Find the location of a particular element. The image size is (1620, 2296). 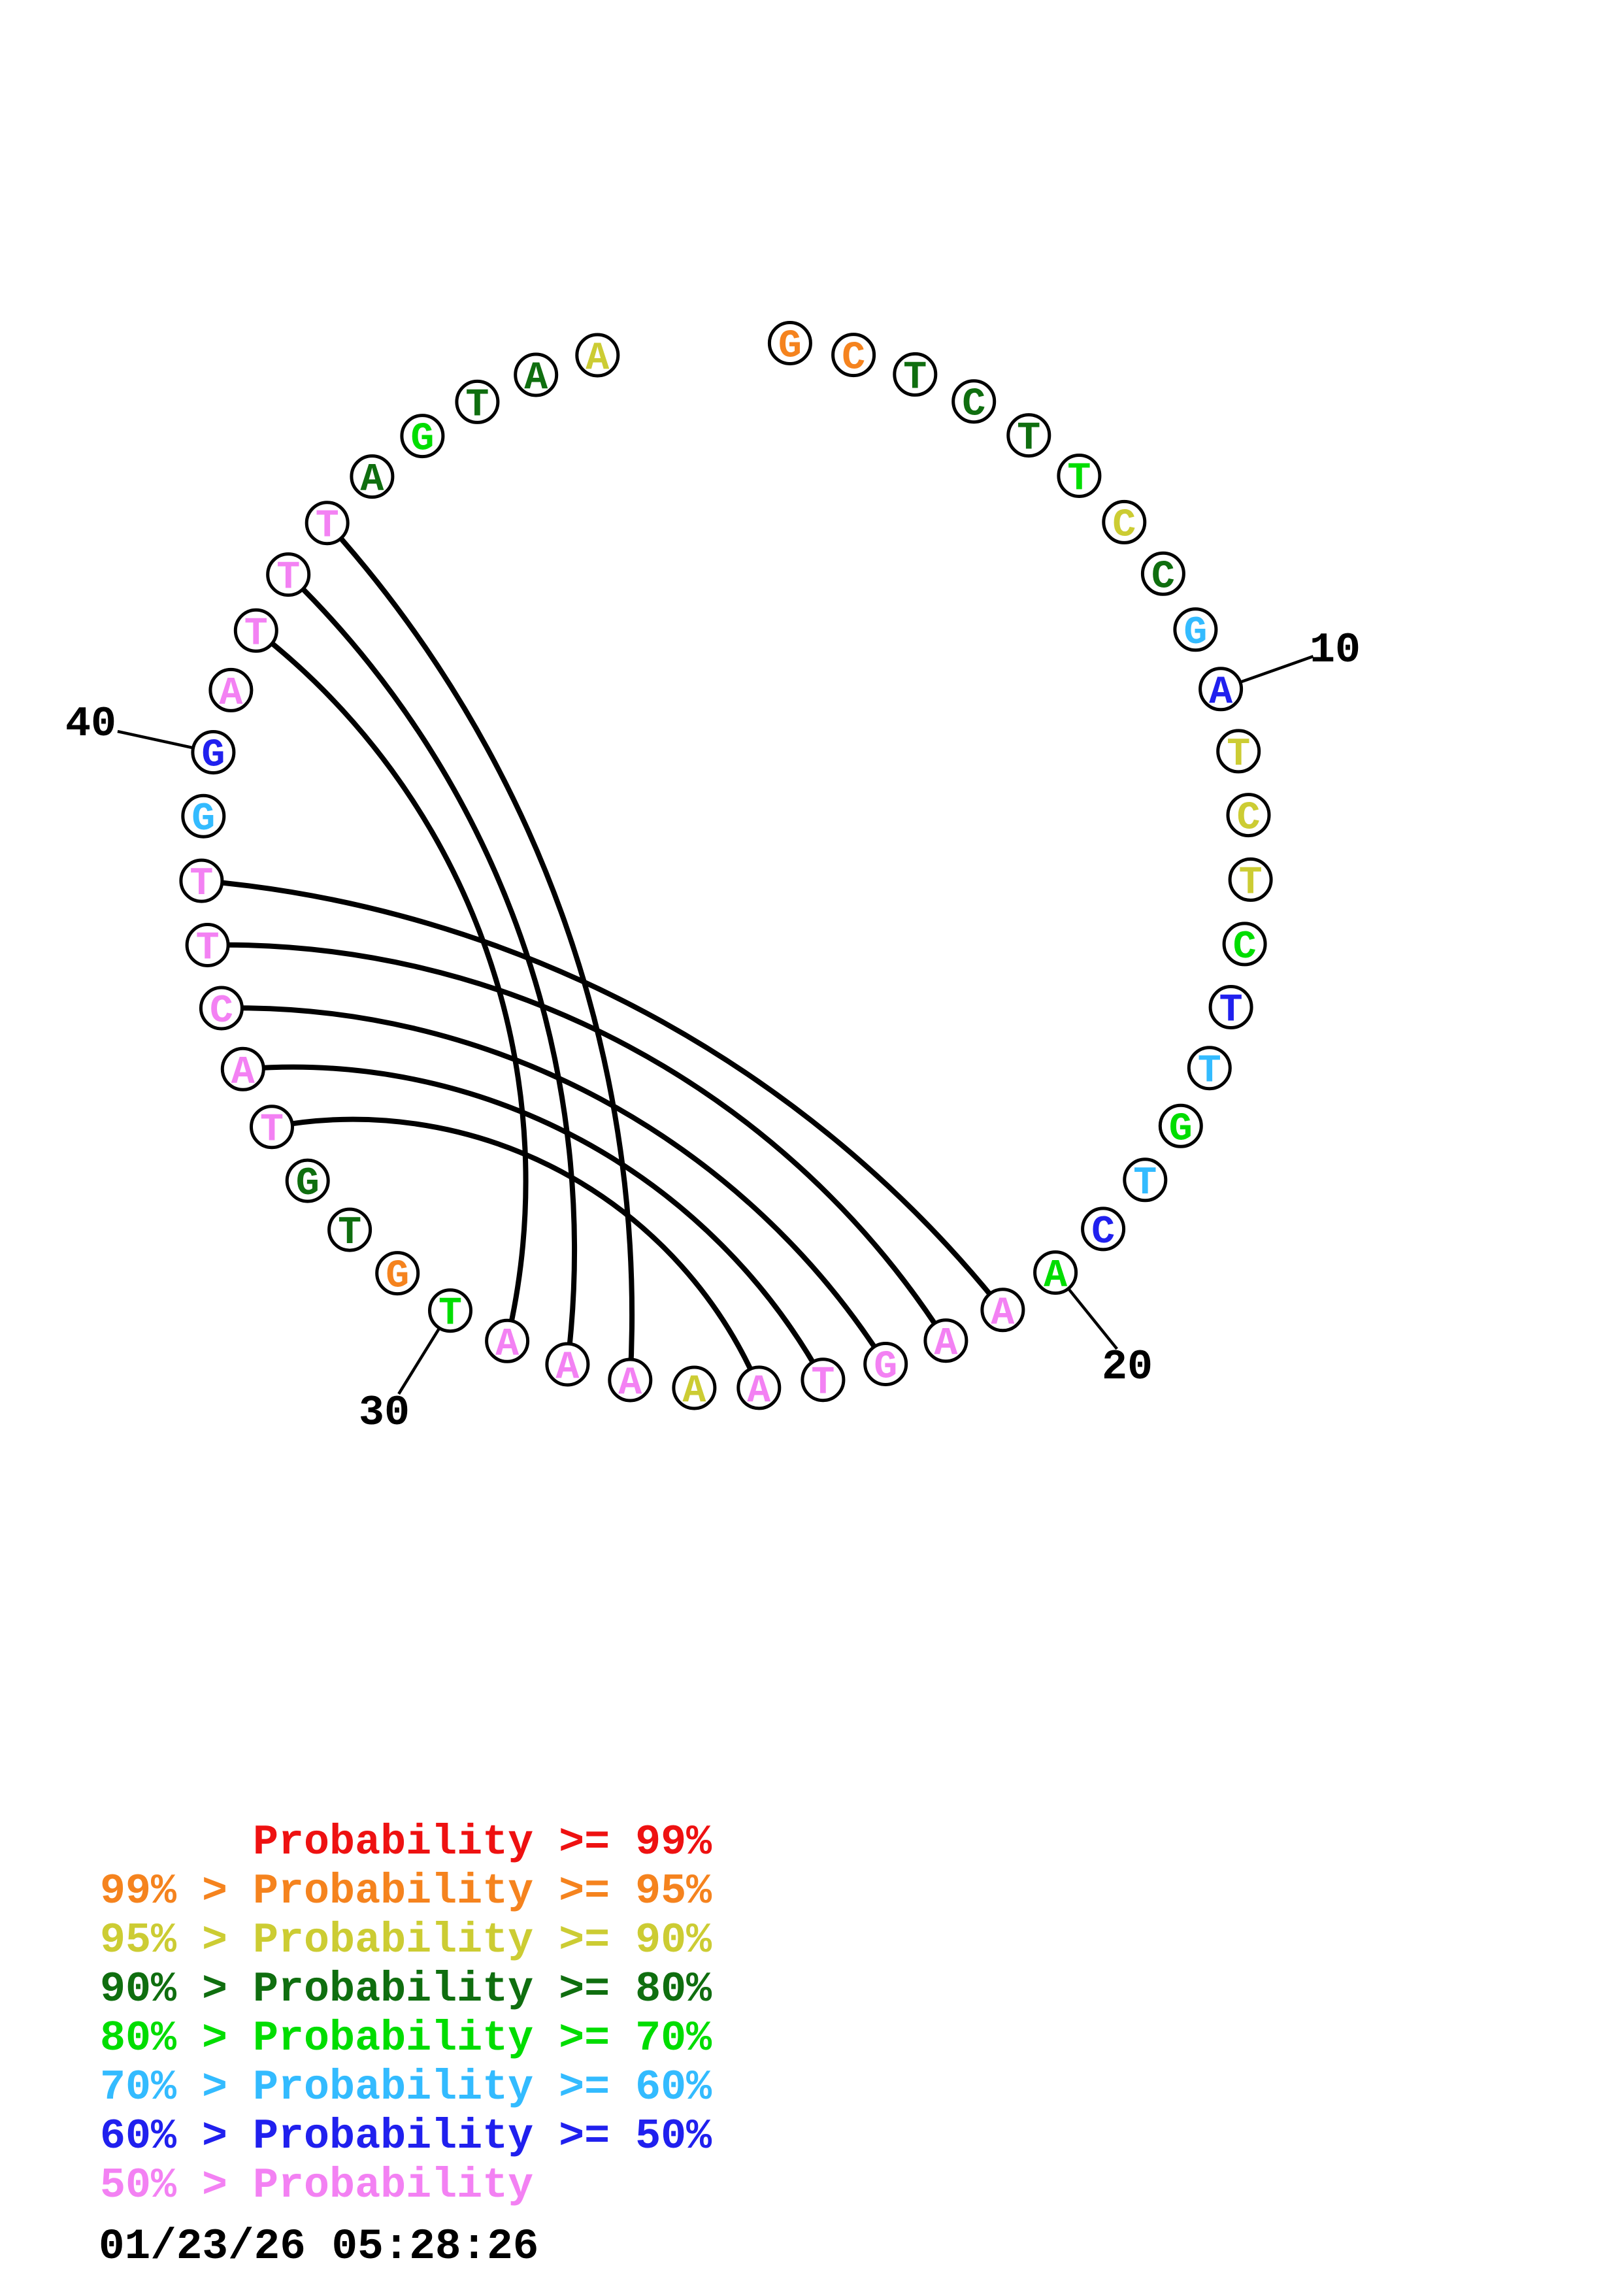

svg-text: Probability >= 99% is located at coordinates (406, 1842).